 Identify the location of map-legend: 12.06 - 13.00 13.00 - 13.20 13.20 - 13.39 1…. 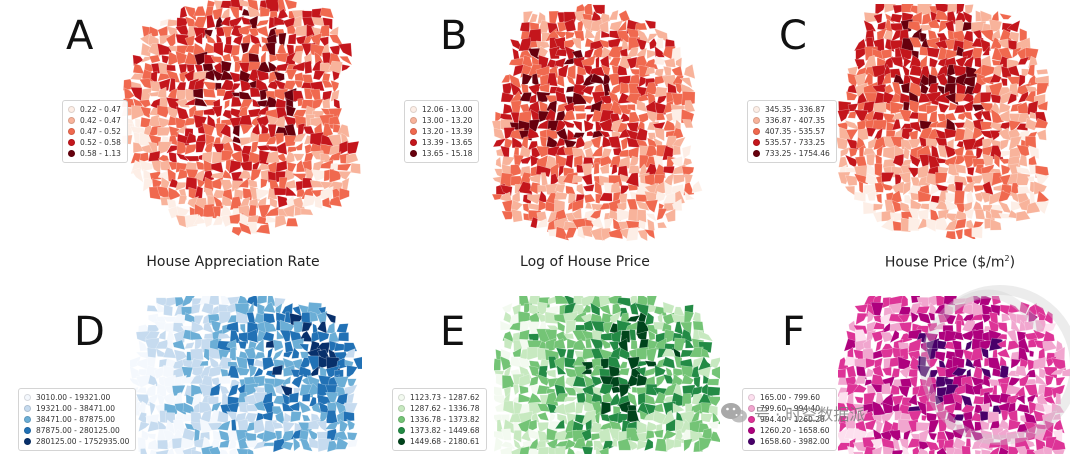
(442, 131).